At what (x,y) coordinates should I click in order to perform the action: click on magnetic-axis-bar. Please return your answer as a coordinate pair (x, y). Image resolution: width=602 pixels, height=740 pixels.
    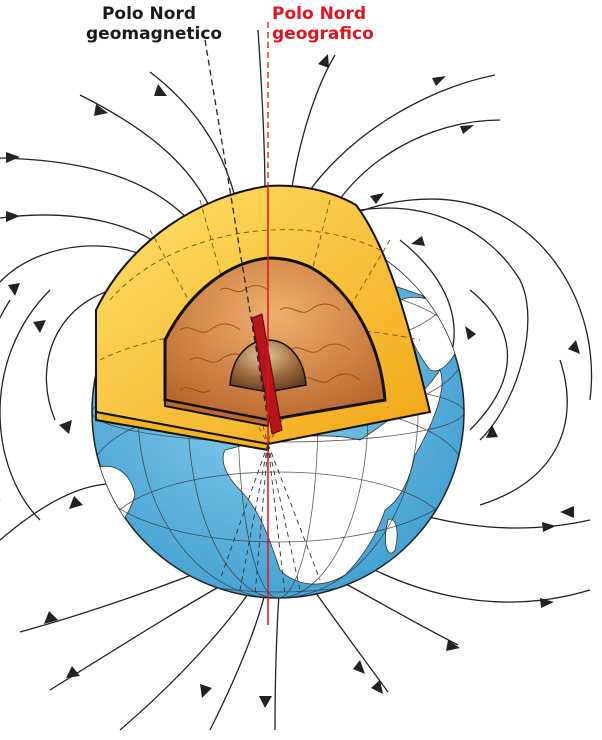
    Looking at the image, I should click on (267, 374).